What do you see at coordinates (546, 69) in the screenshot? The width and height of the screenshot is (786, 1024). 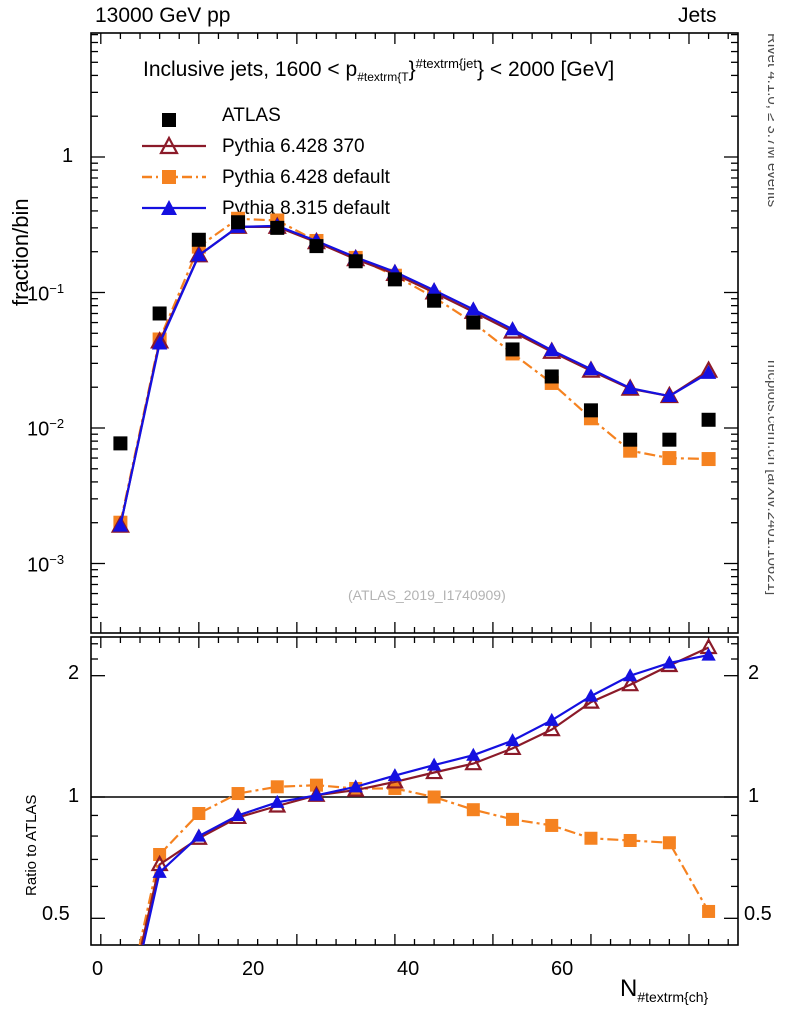 I see `title-brace2: } < 2000 [GeV]` at bounding box center [546, 69].